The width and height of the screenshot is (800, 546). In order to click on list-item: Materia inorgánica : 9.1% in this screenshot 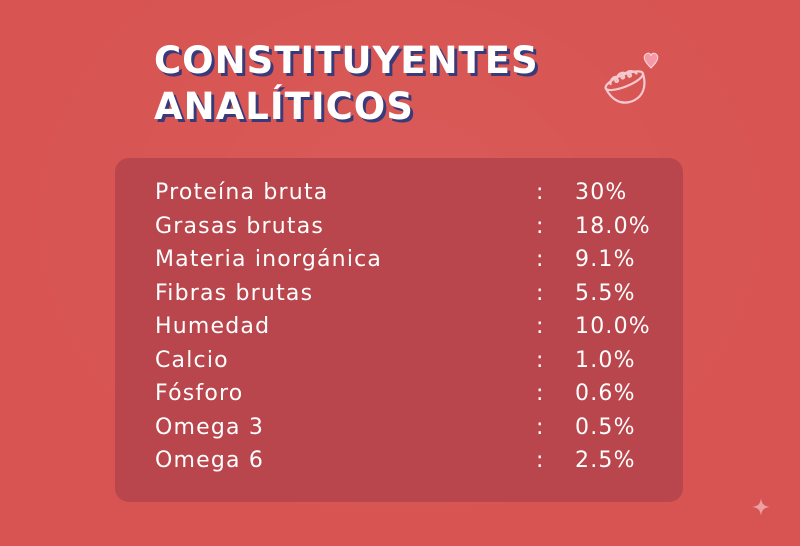, I will do `click(415, 263)`.